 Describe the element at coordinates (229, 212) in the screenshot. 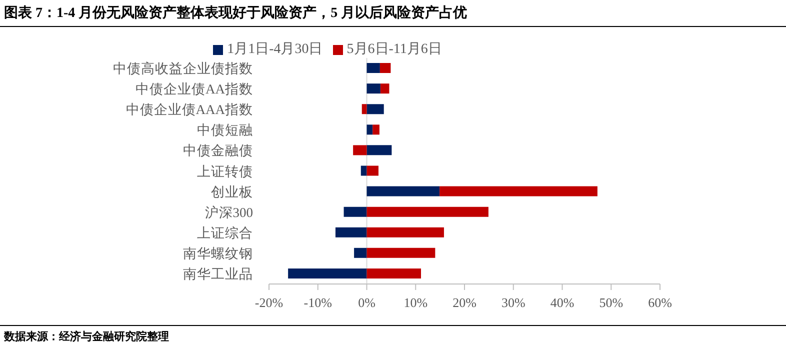

I see `y-tick-label: 沪深300` at that location.